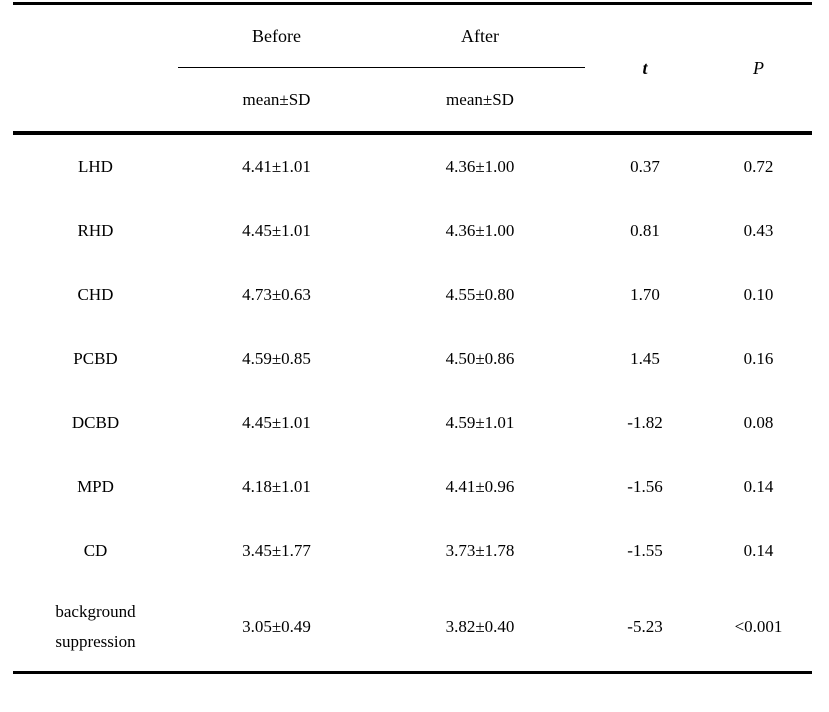 Image resolution: width=829 pixels, height=712 pixels. I want to click on p-value: 0.43, so click(758, 230).